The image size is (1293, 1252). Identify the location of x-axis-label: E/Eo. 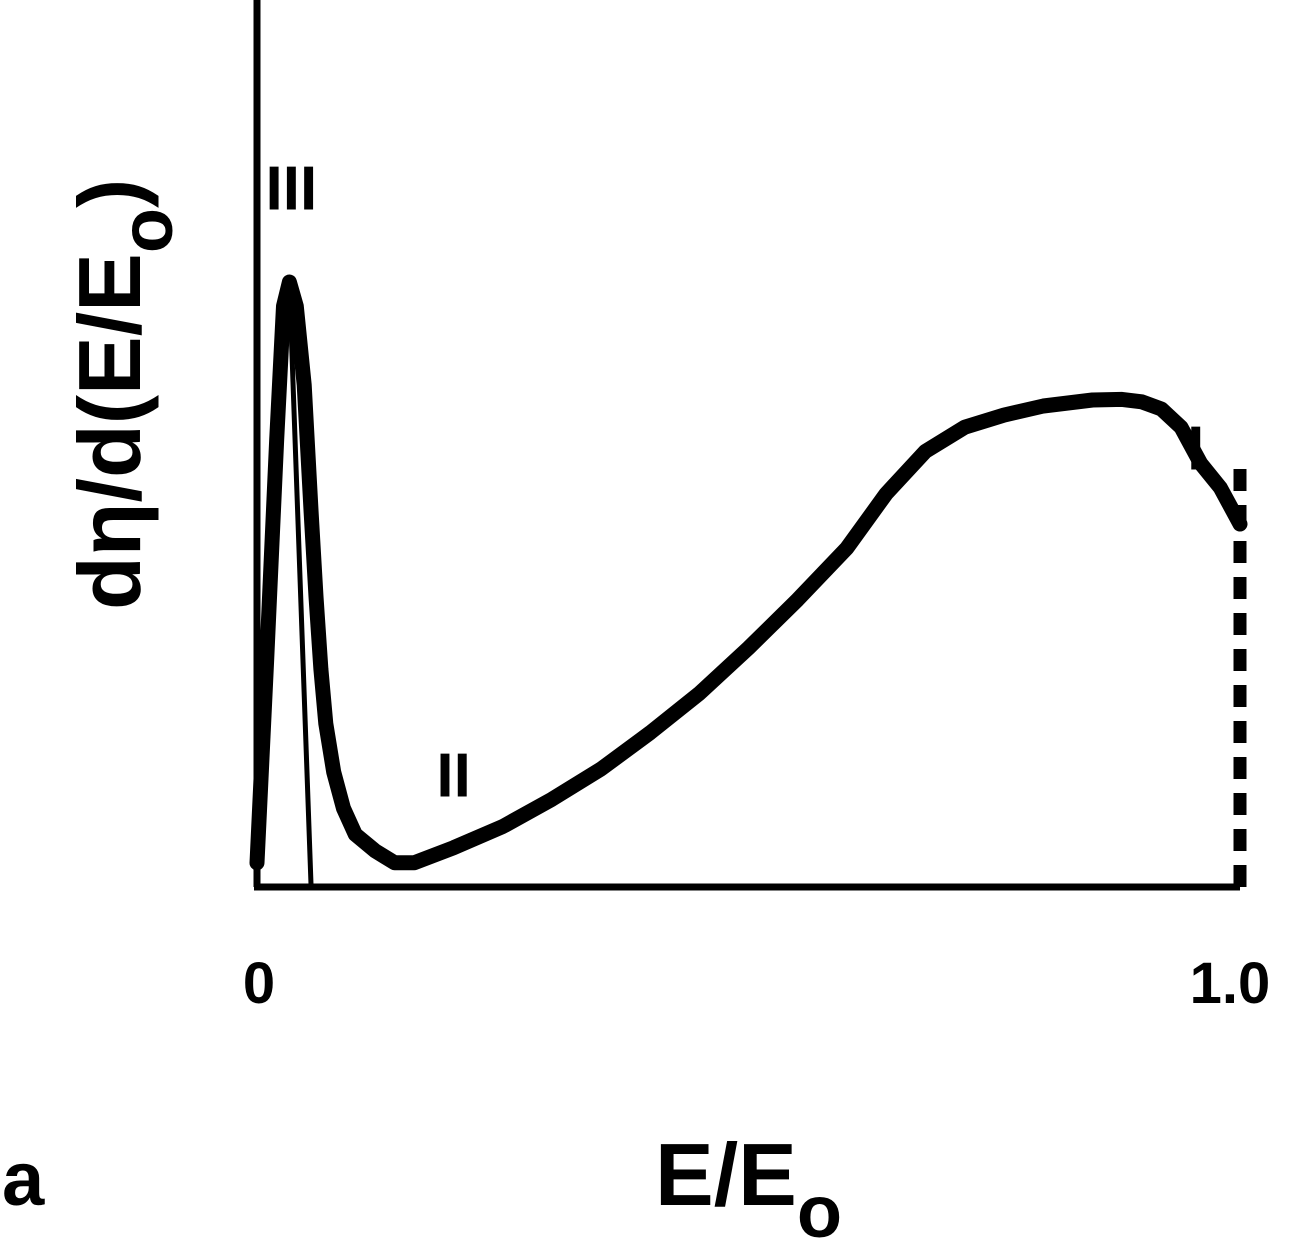
(748, 1188).